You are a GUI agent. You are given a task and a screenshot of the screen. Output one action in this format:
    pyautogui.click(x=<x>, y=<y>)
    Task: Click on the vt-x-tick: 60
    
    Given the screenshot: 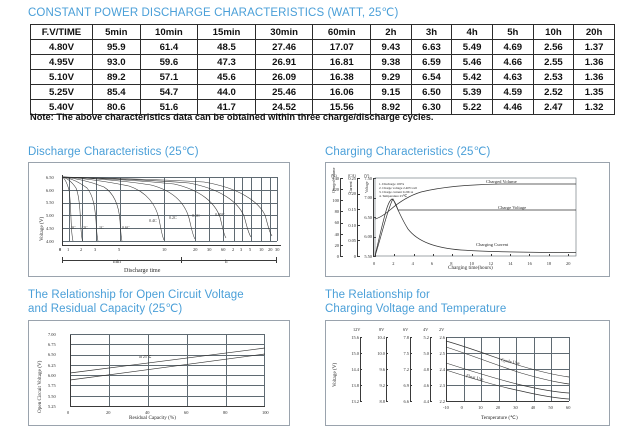 What is the action you would take?
    pyautogui.click(x=568, y=407)
    